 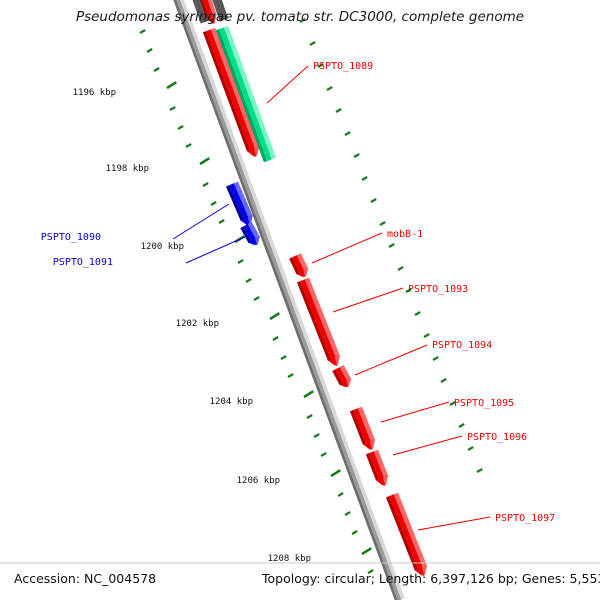 What do you see at coordinates (438, 289) in the screenshot?
I see `gene-label: PSPTO_1093` at bounding box center [438, 289].